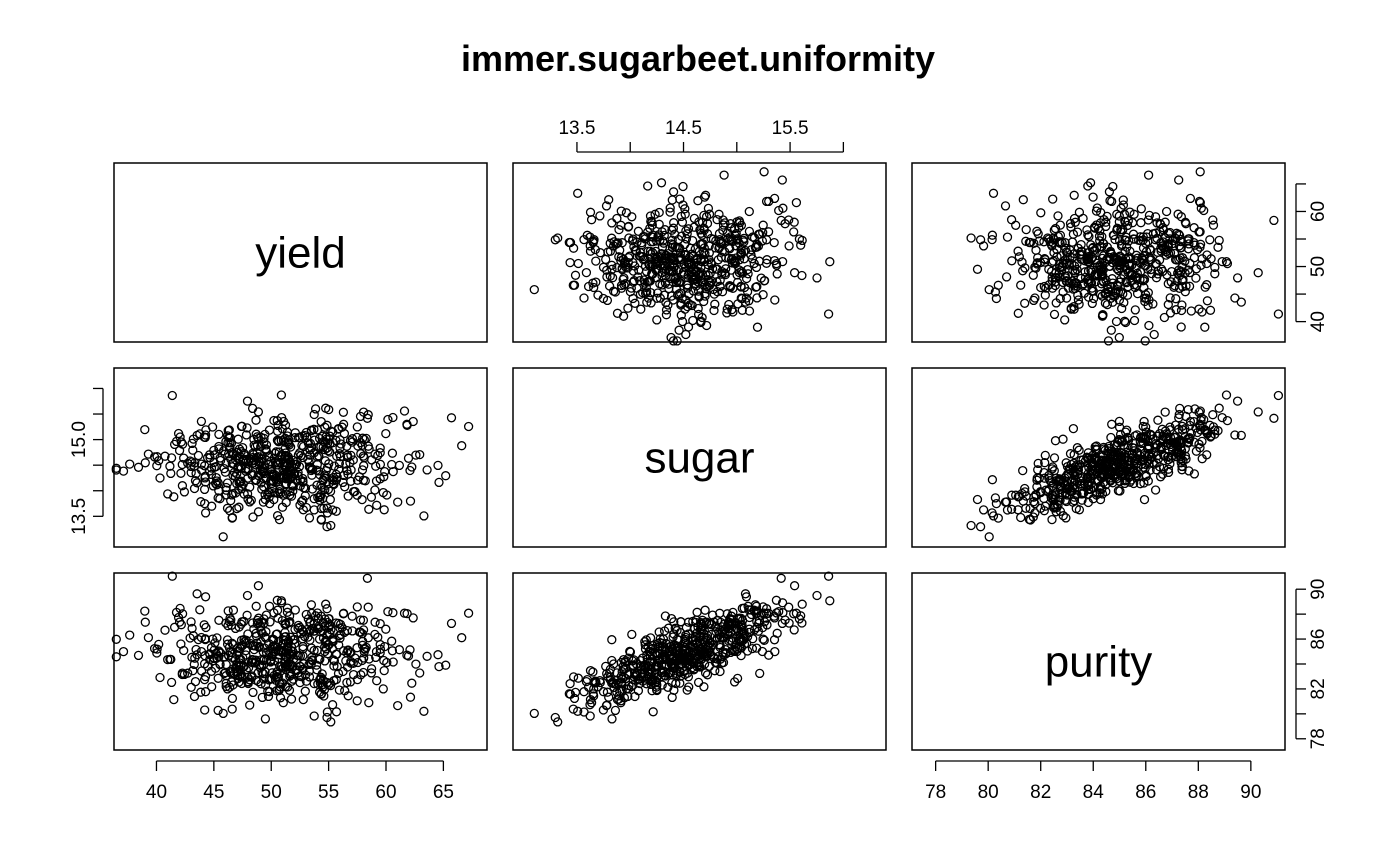  I want to click on tick-label: 90, so click(1250, 792).